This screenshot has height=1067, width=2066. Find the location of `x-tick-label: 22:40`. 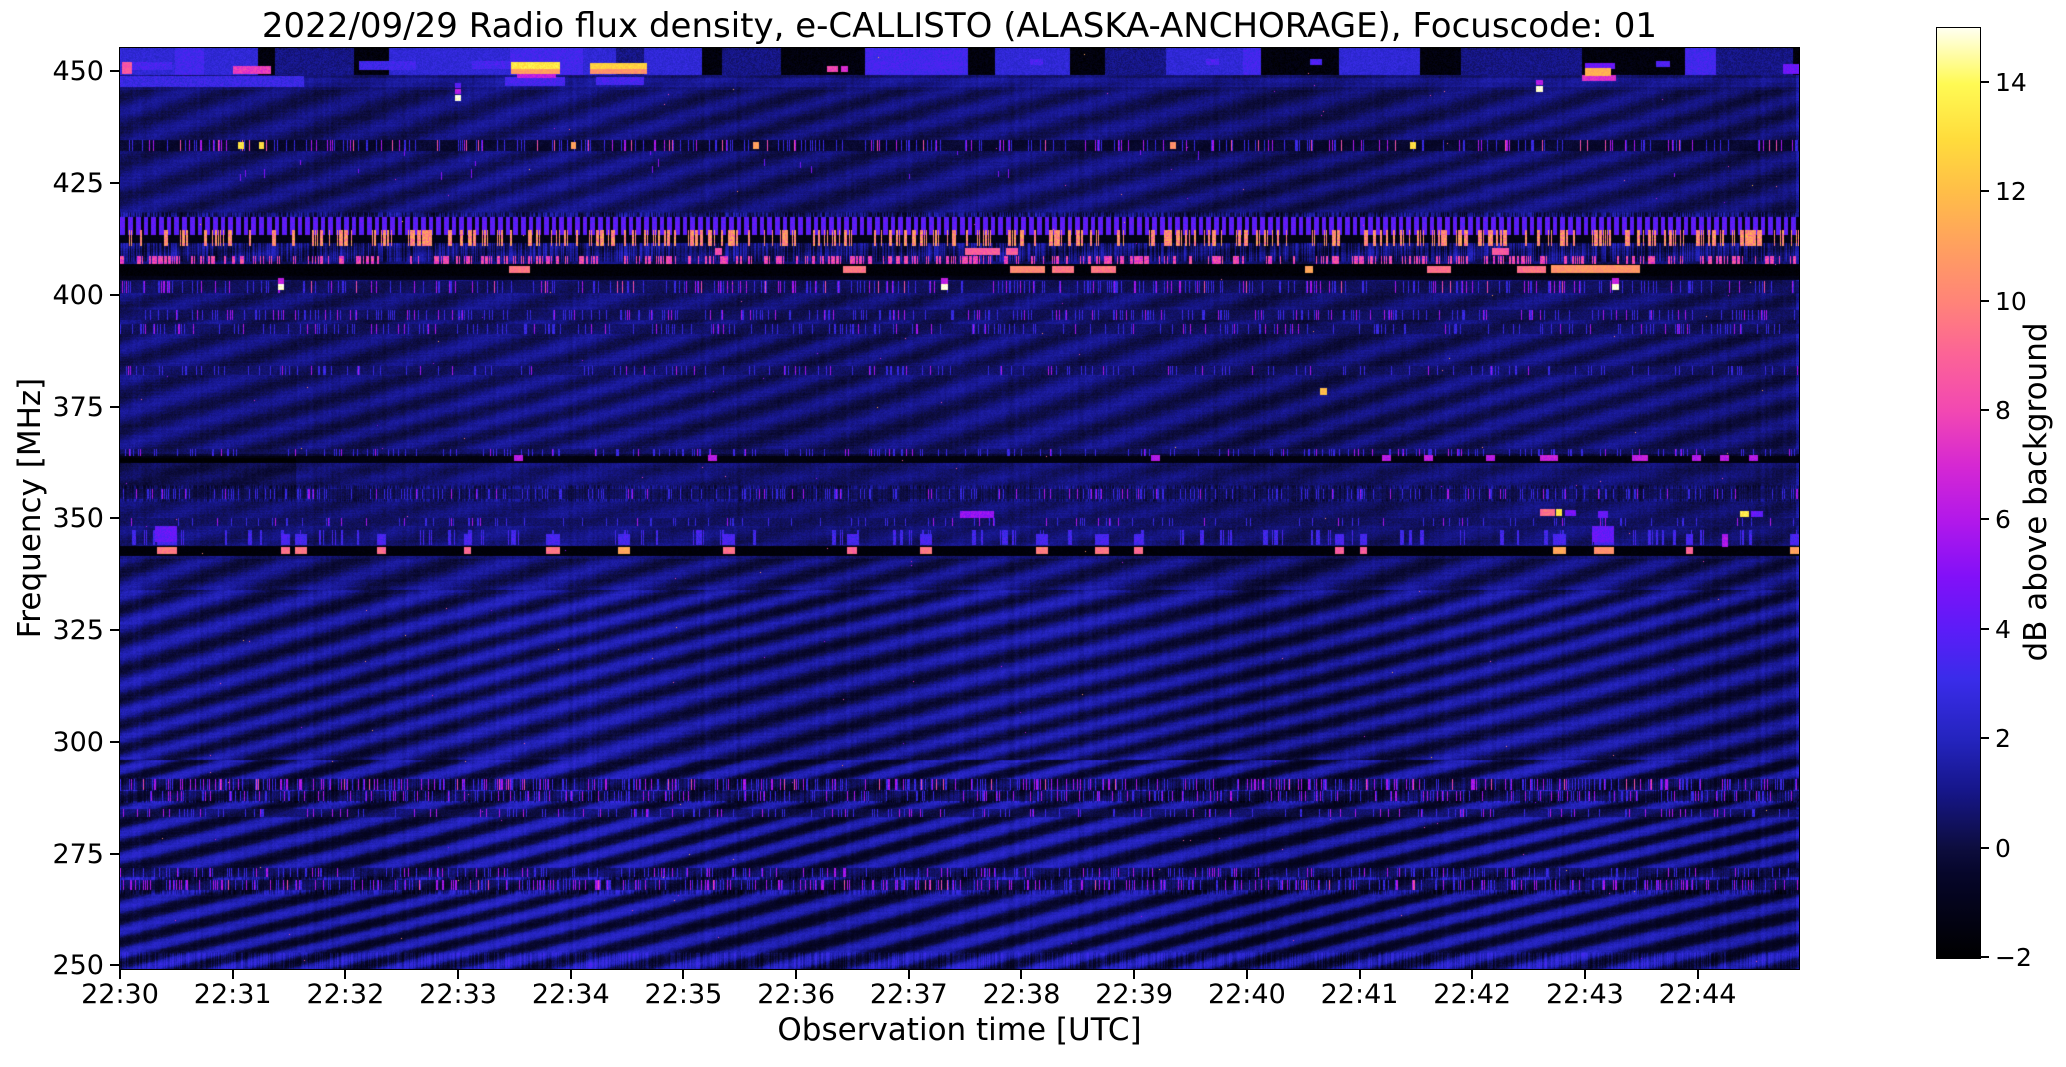

x-tick-label: 22:40 is located at coordinates (1246, 994).